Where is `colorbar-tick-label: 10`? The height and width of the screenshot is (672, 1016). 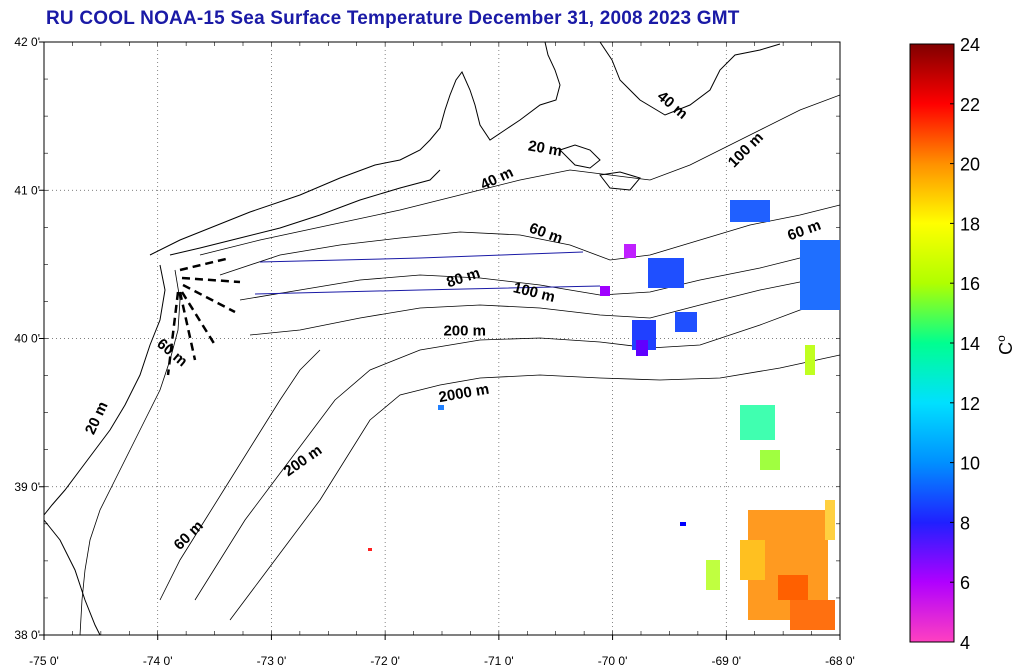
colorbar-tick-label: 10 is located at coordinates (970, 464).